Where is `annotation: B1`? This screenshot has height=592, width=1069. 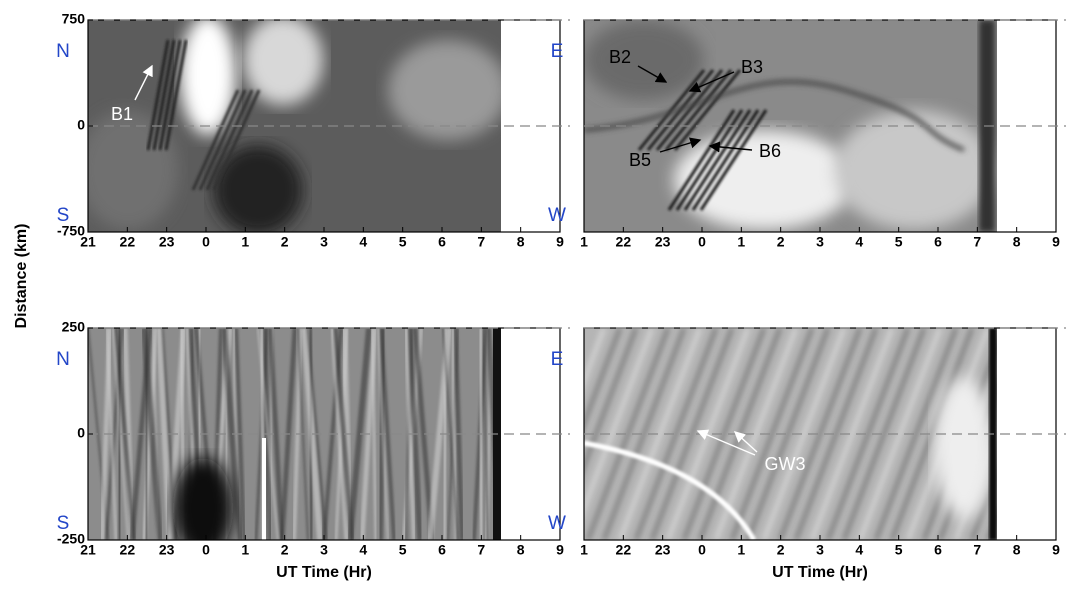
annotation: B1 is located at coordinates (122, 114).